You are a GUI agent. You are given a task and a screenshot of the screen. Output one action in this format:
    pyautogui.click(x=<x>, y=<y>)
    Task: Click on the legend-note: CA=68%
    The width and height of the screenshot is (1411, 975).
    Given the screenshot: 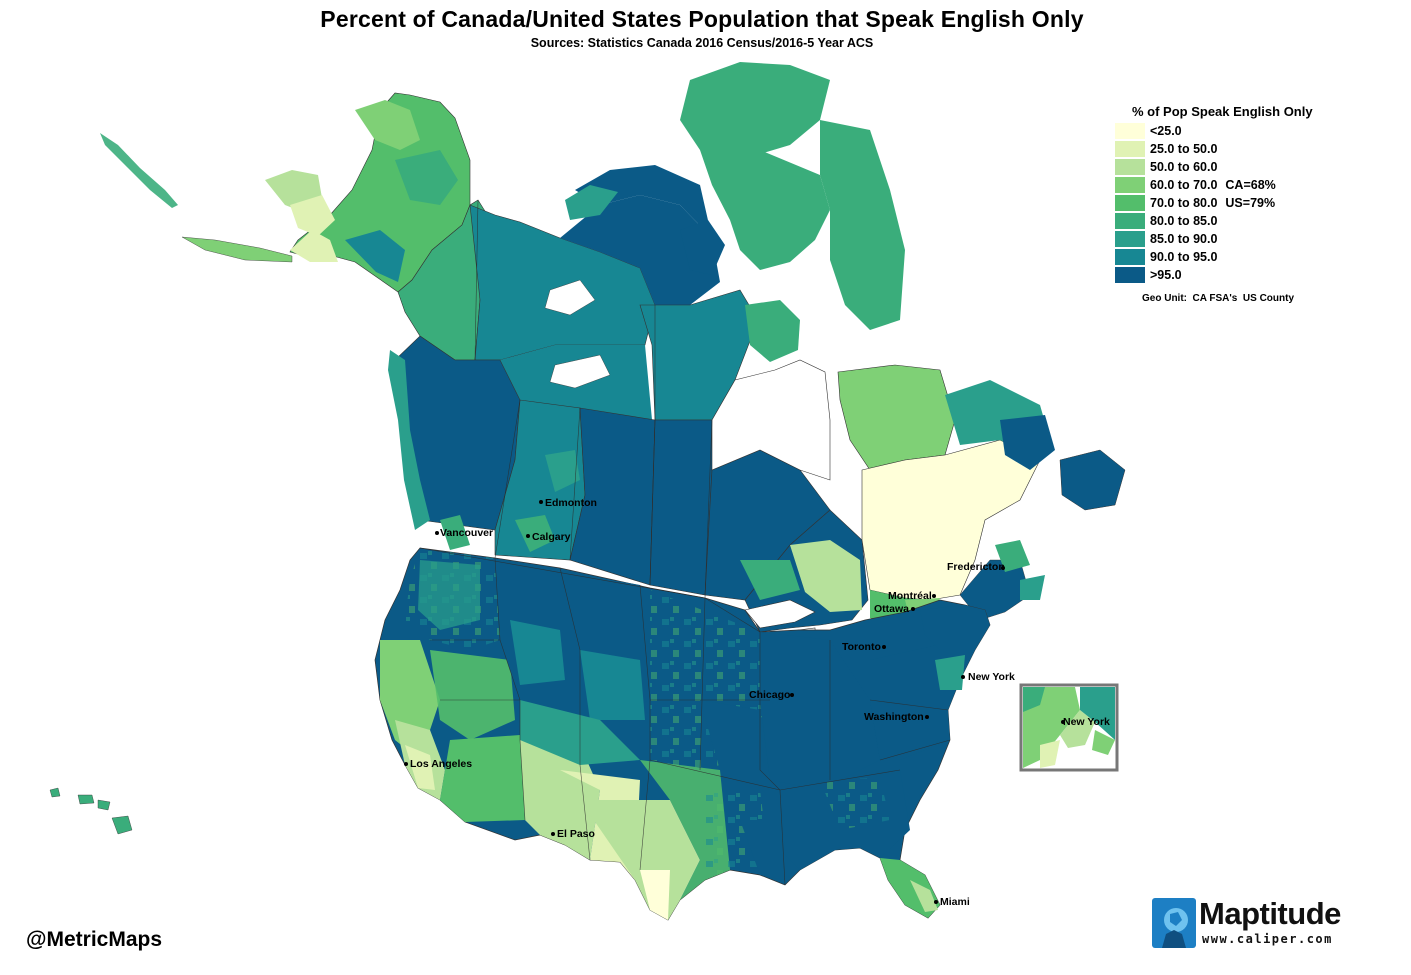 What is the action you would take?
    pyautogui.click(x=1250, y=185)
    